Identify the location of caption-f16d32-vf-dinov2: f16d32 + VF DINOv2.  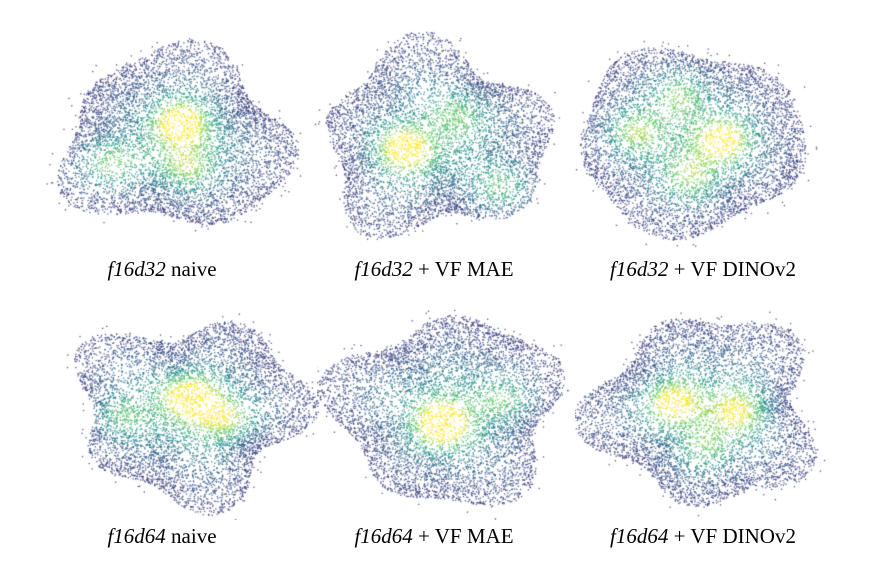
(703, 269).